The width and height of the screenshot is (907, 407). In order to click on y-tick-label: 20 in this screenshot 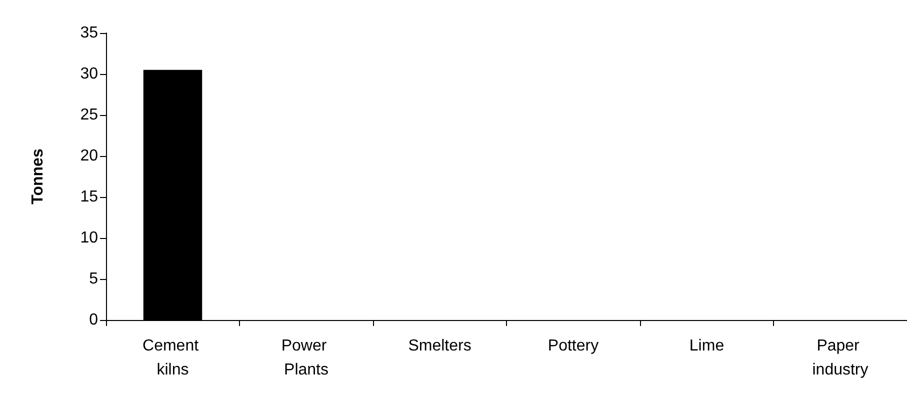, I will do `click(89, 156)`.